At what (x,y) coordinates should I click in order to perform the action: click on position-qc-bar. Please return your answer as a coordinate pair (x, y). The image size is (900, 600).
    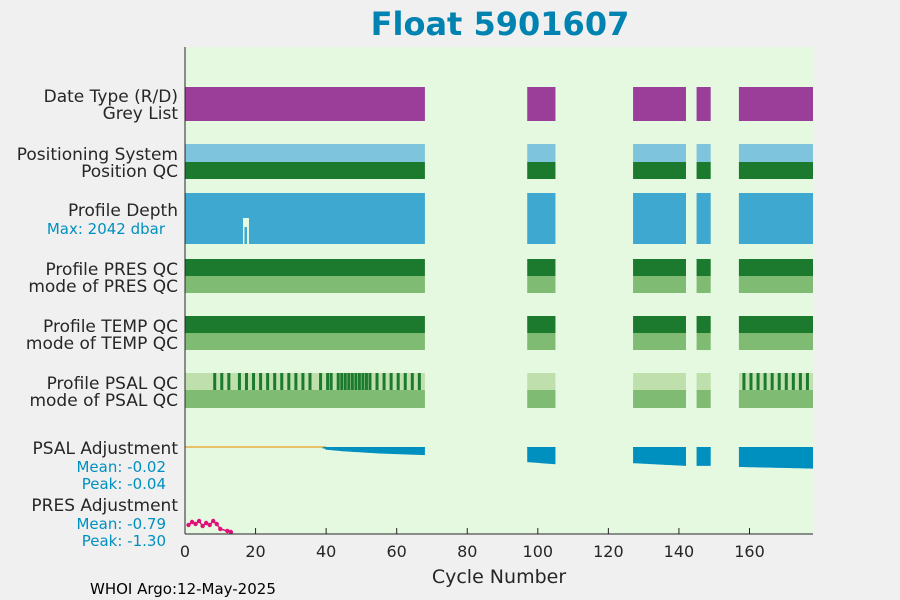
    Looking at the image, I should click on (541, 170).